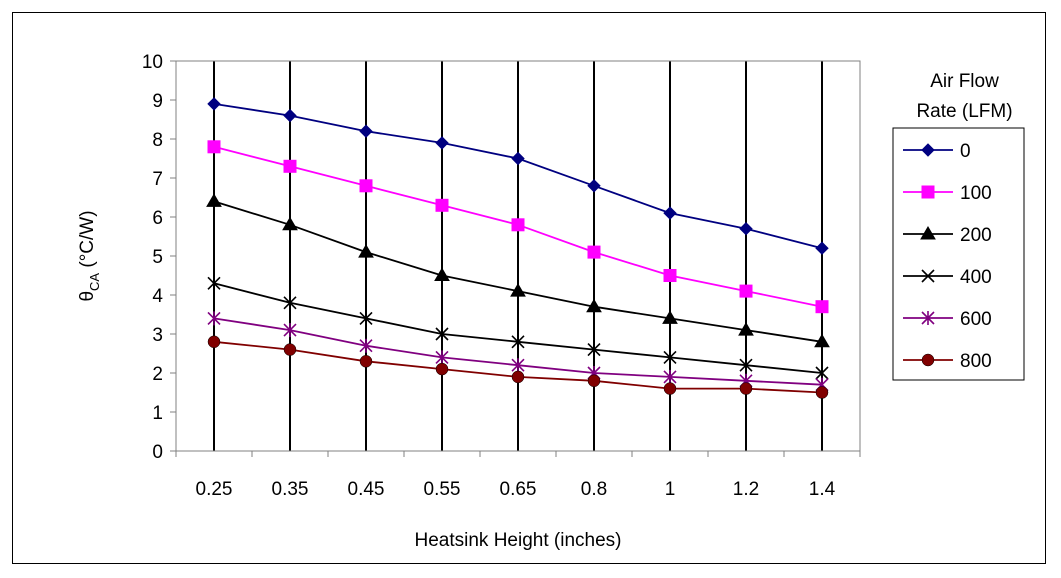 The image size is (1061, 578). Describe the element at coordinates (290, 330) in the screenshot. I see `point-600-0.35` at that location.